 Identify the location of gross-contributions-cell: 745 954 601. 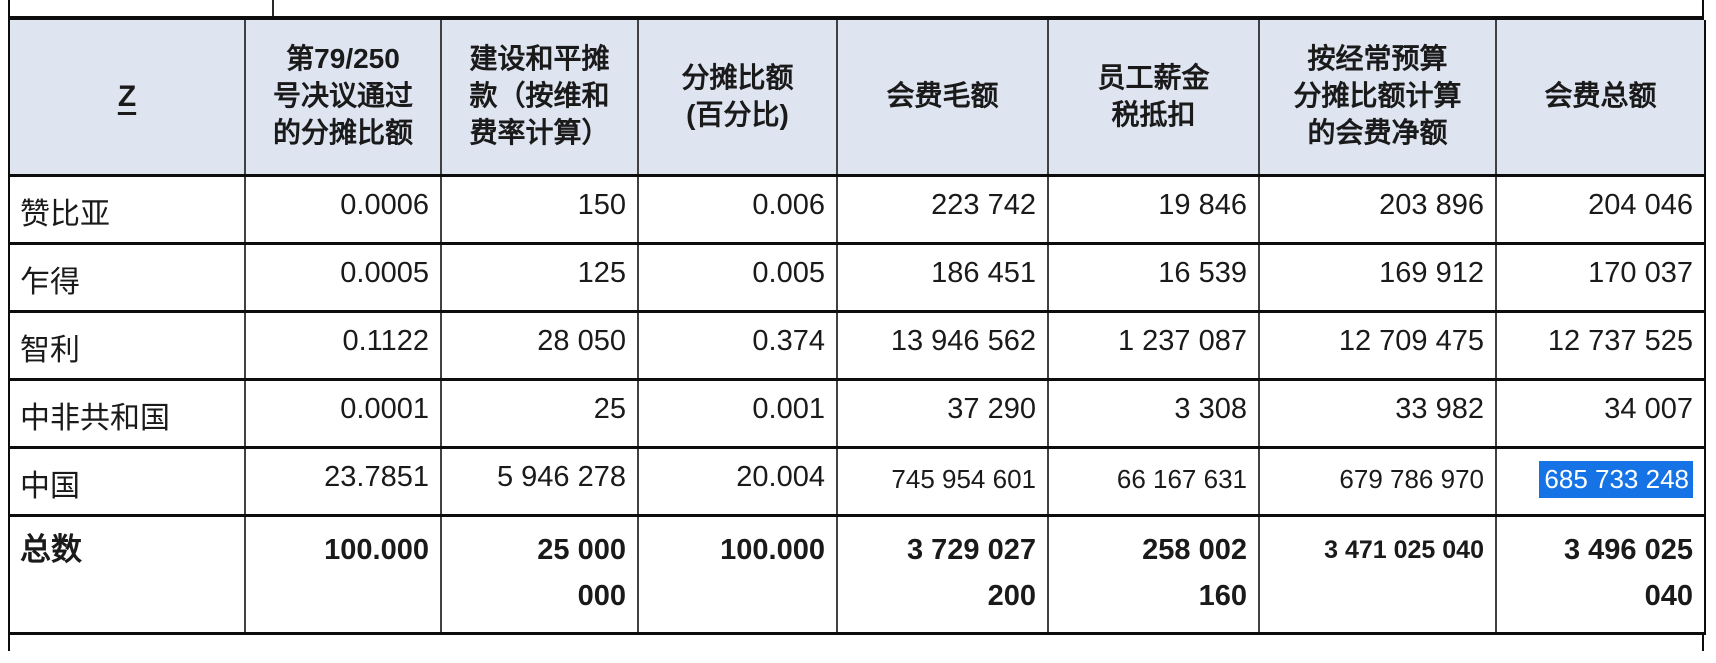
(942, 482).